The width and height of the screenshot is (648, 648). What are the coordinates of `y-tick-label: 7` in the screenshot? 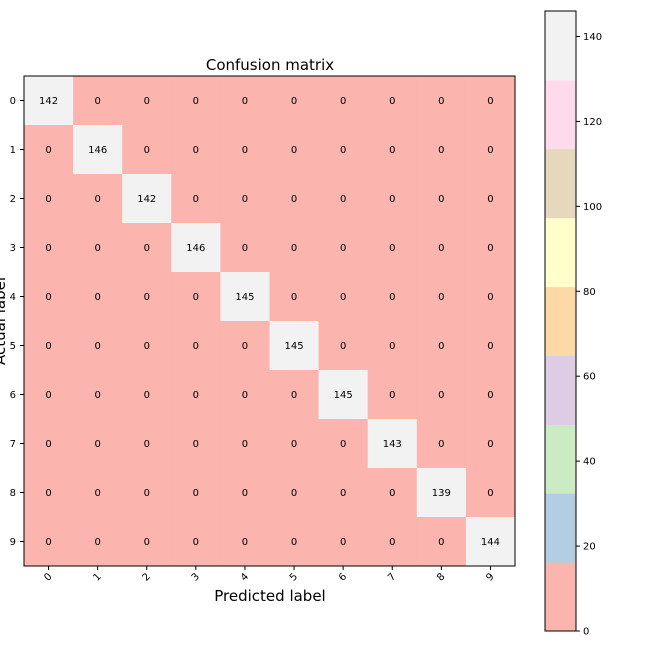 It's located at (13, 444).